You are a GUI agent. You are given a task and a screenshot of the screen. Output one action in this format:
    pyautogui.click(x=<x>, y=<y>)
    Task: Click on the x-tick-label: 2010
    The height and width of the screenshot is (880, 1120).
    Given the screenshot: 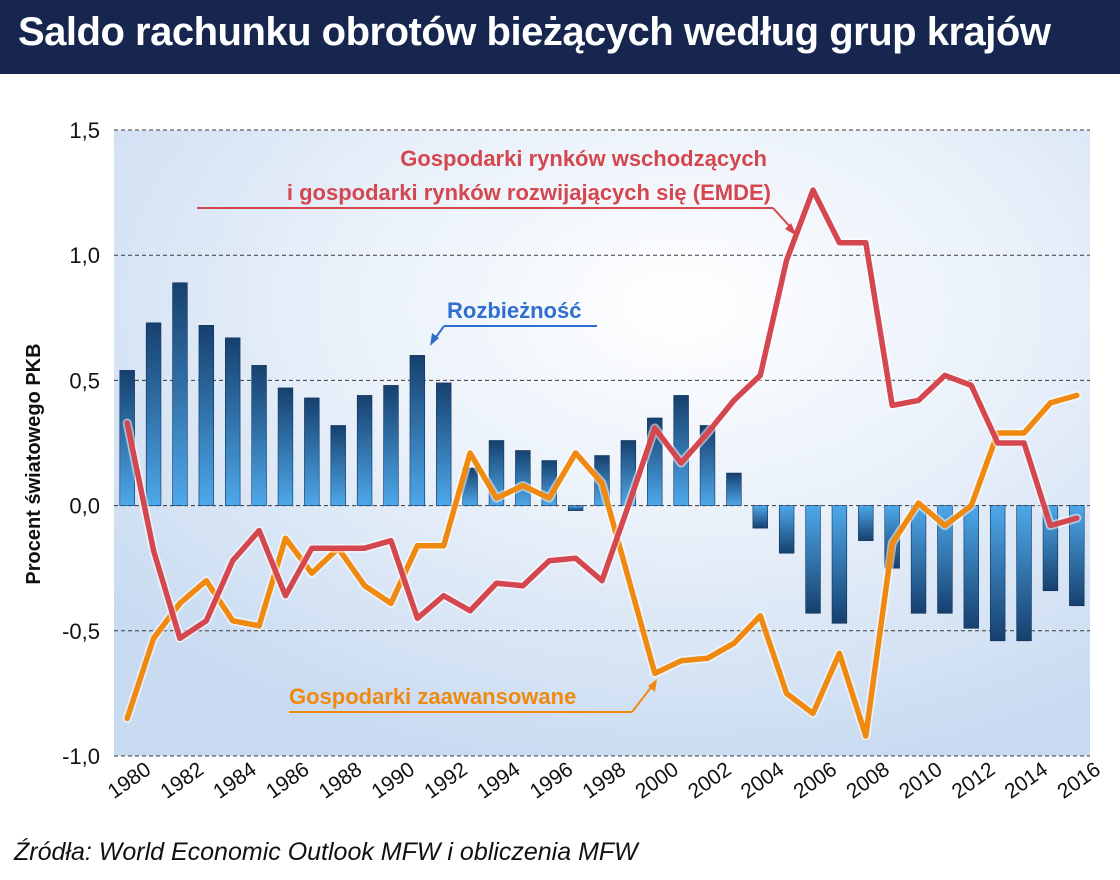 What is the action you would take?
    pyautogui.click(x=920, y=781)
    